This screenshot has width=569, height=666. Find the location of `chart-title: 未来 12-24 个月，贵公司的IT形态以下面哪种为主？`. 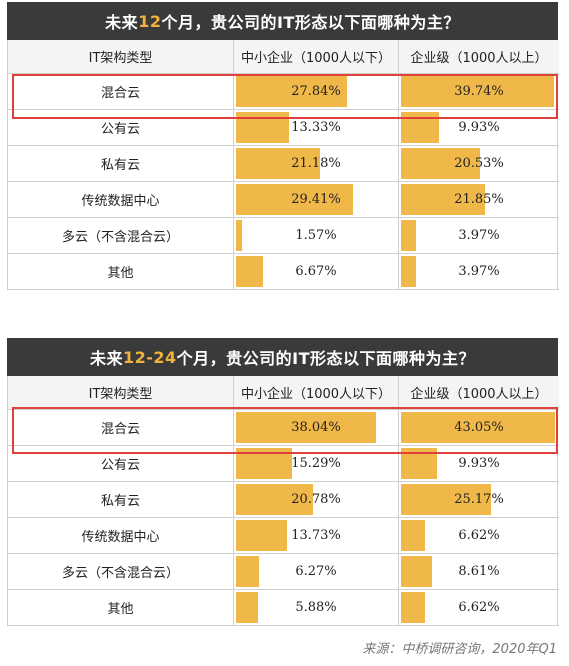

chart-title: 未来 12-24 个月，贵公司的IT形态以下面哪种为主？ is located at coordinates (282, 357).